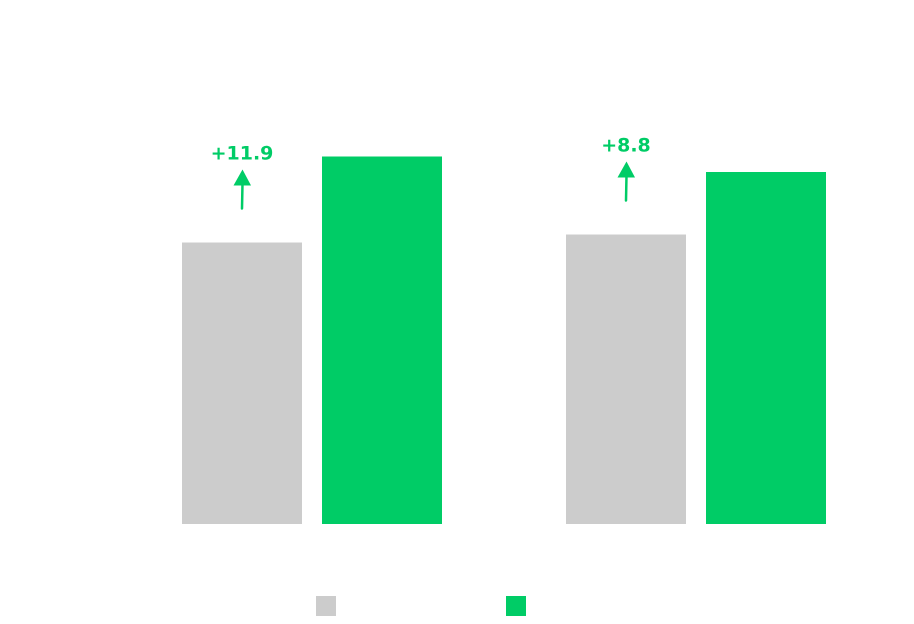  Describe the element at coordinates (431, 172) in the screenshot. I see `annotations-layer: +11.9 +8.8` at that location.